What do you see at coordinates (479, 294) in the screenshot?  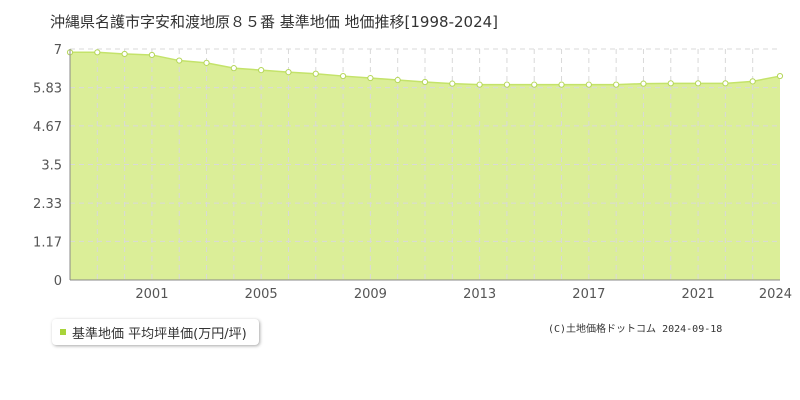 I see `x-tick-label: 2013` at bounding box center [479, 294].